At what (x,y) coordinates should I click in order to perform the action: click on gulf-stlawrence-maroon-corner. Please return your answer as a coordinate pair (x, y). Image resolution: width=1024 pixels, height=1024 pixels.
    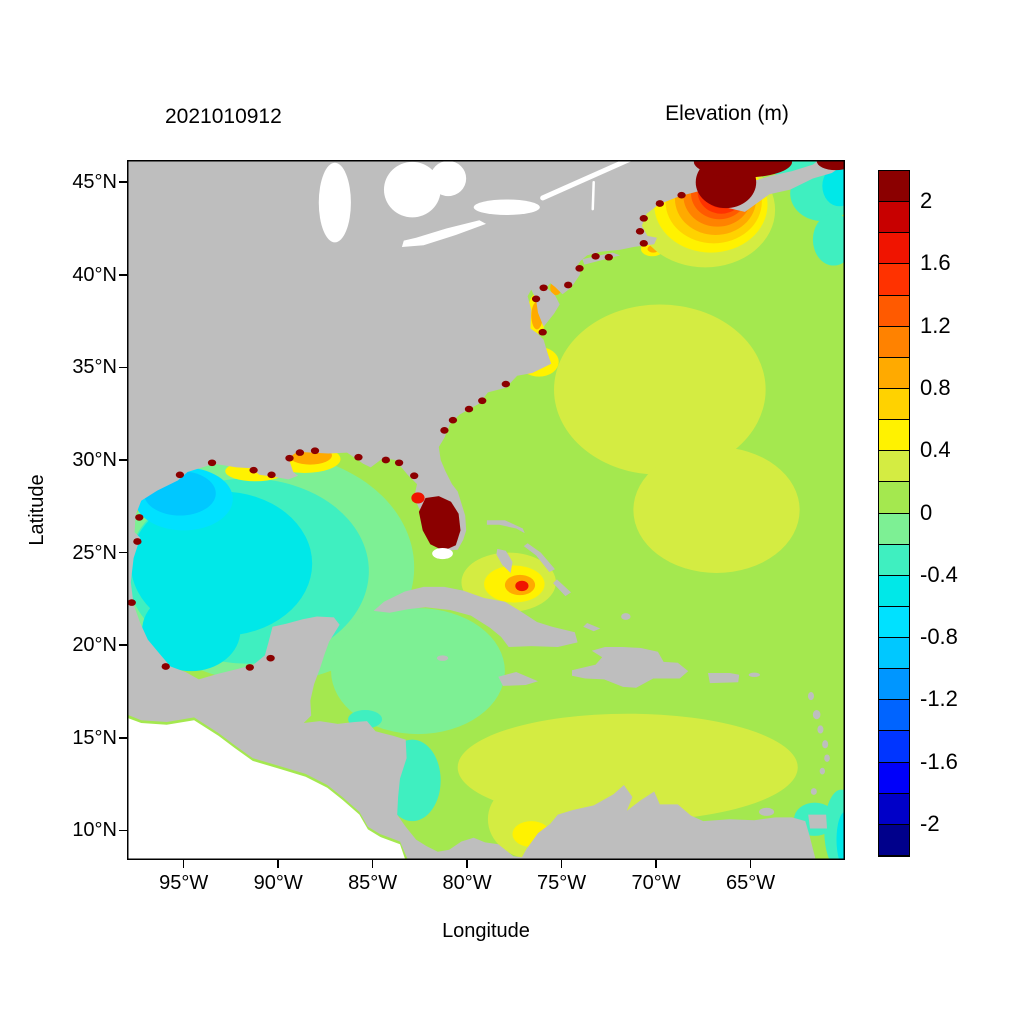
    Looking at the image, I should click on (830, 165).